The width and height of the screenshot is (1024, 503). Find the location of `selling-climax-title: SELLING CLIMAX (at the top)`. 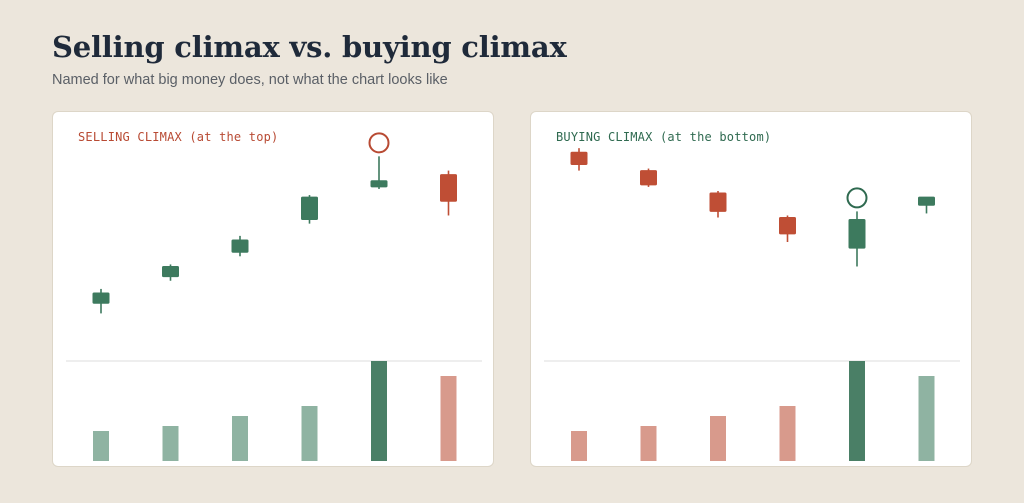

selling-climax-title: SELLING CLIMAX (at the top) is located at coordinates (178, 137).